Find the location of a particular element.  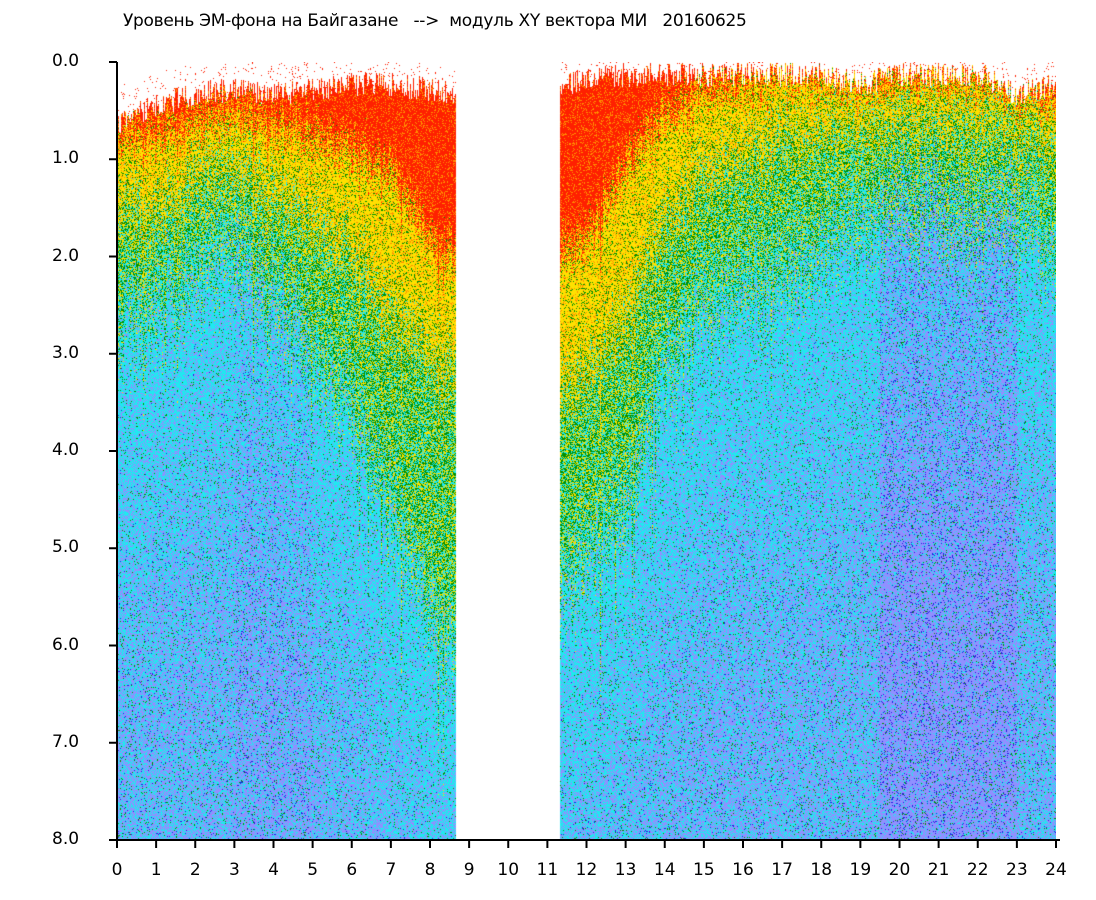

x-tick-label: 4 is located at coordinates (273, 870).